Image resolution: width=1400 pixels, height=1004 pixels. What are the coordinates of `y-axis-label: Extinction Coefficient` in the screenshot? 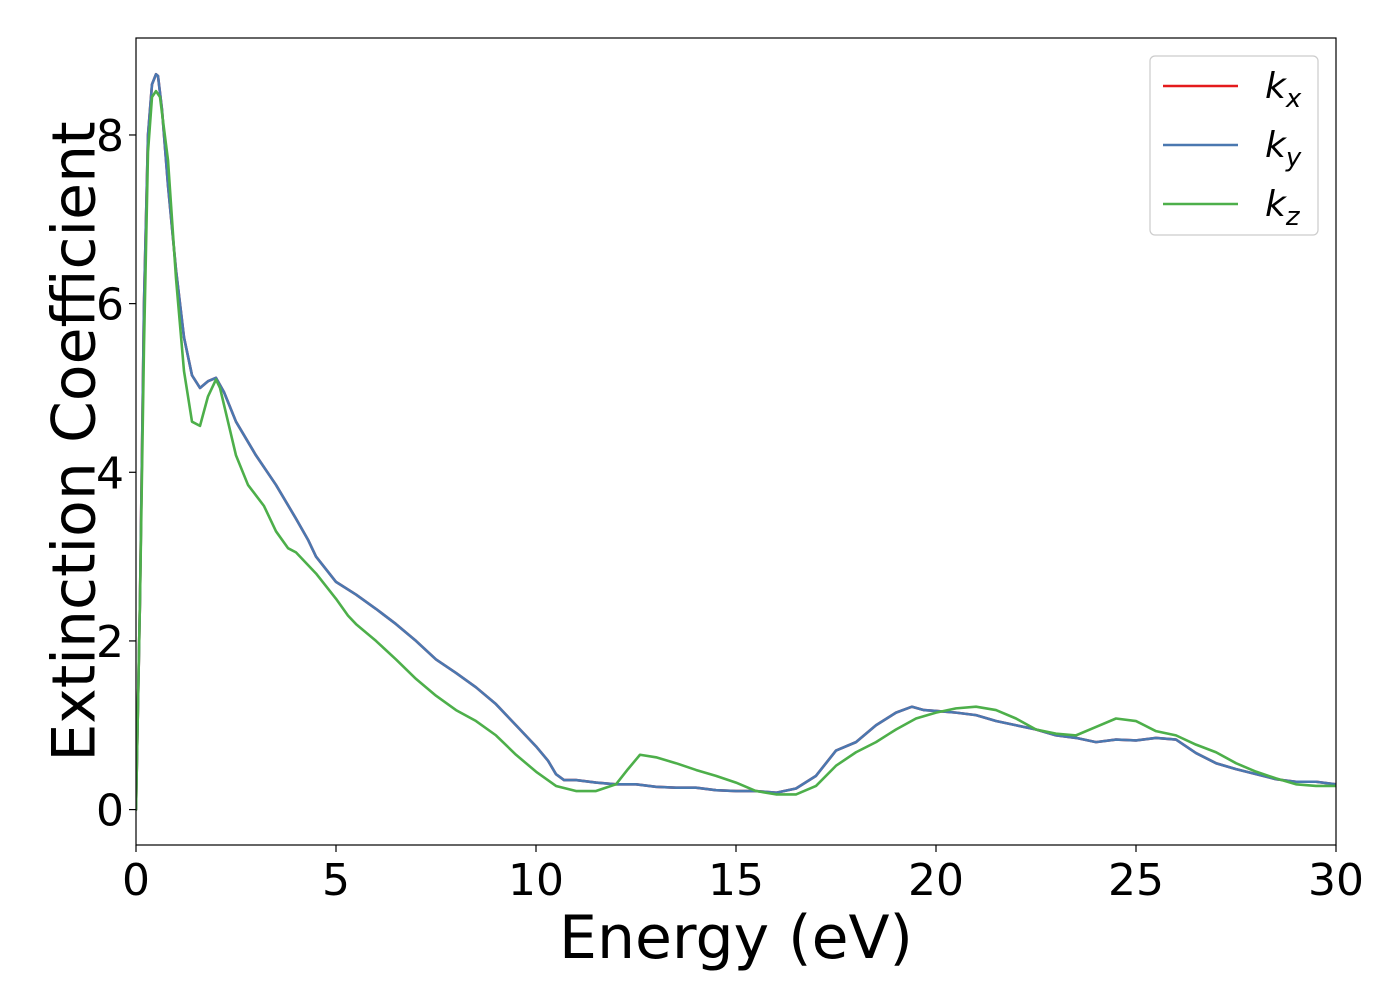 It's located at (75, 441).